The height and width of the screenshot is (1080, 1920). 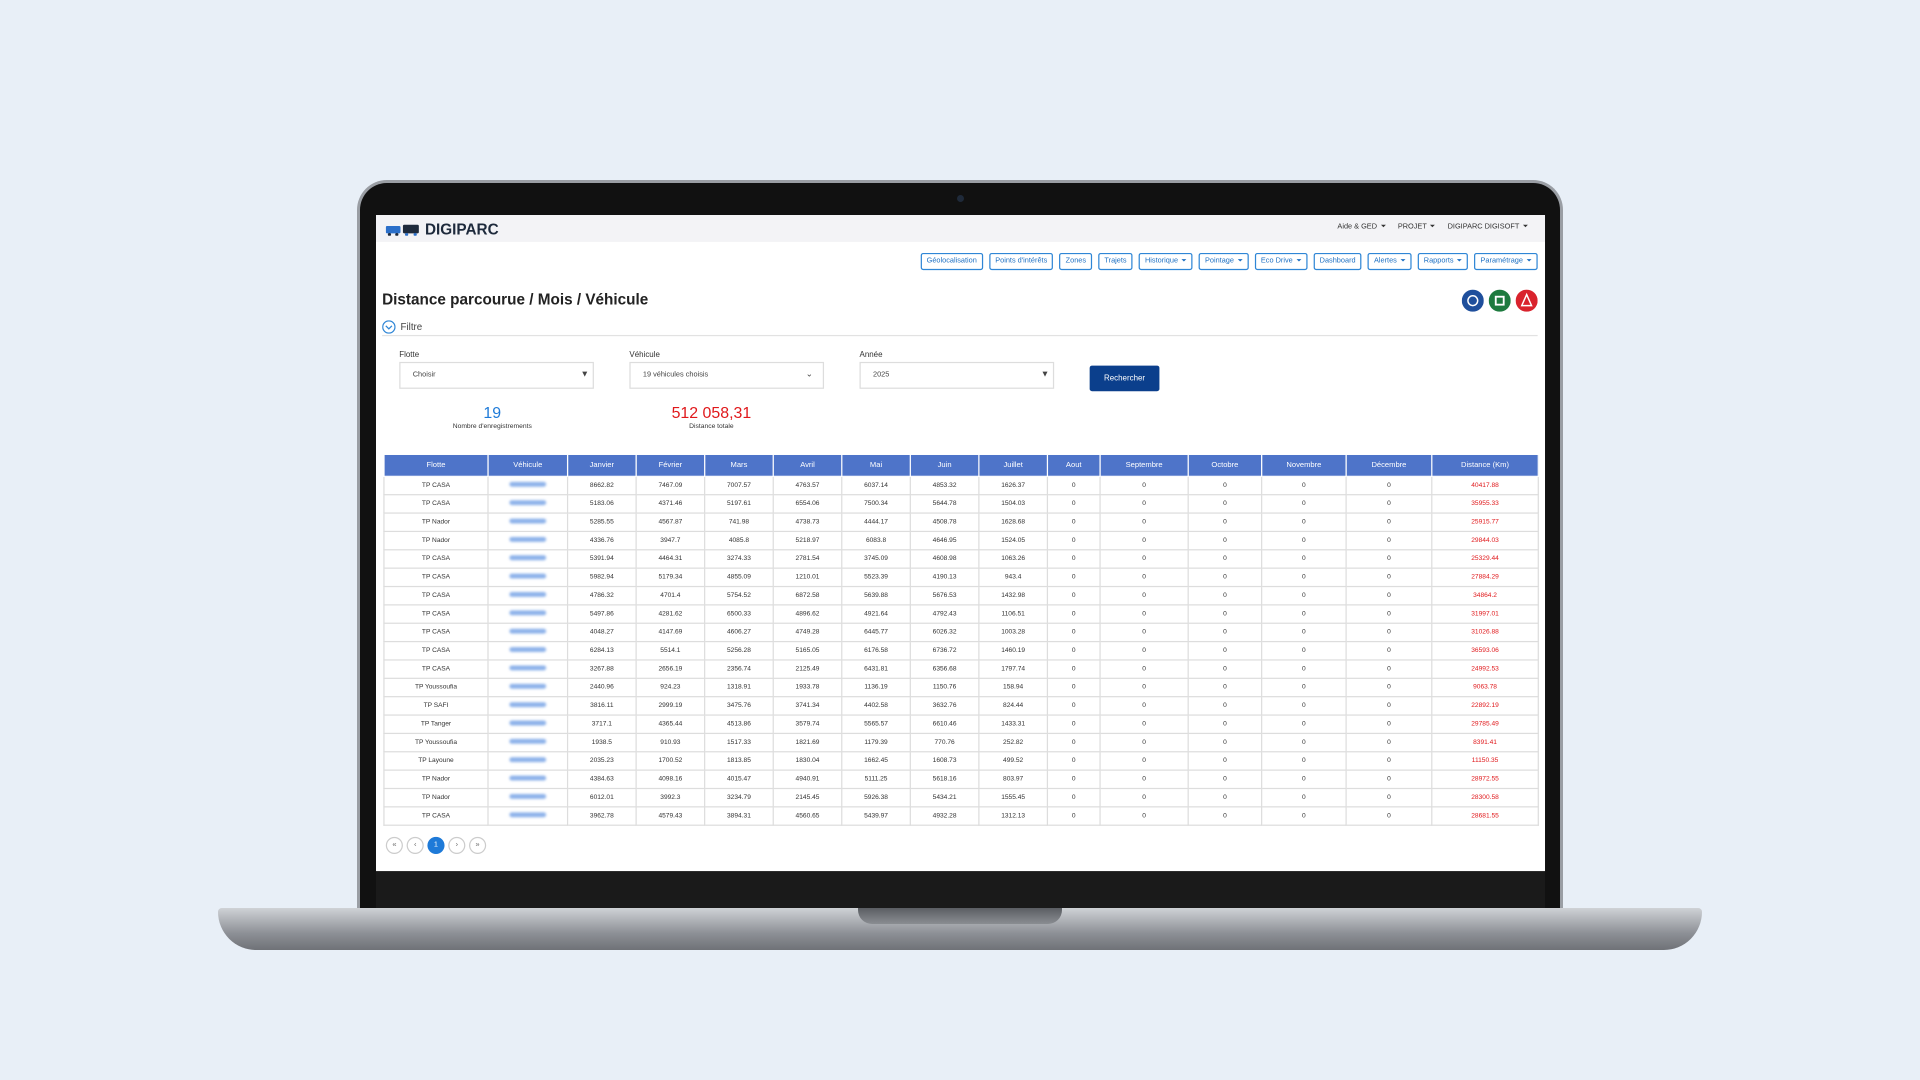 I want to click on nav-button: Pointage, so click(x=1223, y=261).